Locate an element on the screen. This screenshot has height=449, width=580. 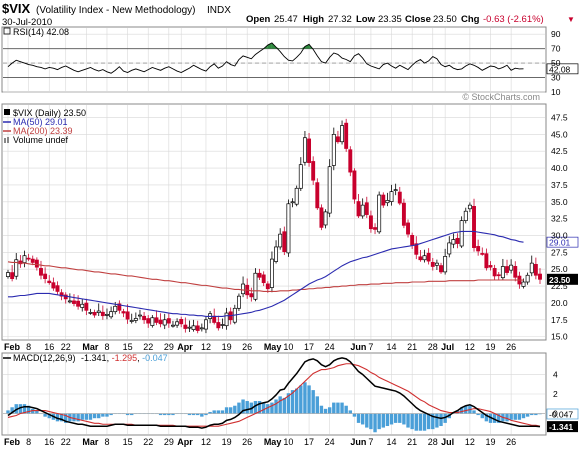
rsi-series: 42.08 is located at coordinates (291, 60).